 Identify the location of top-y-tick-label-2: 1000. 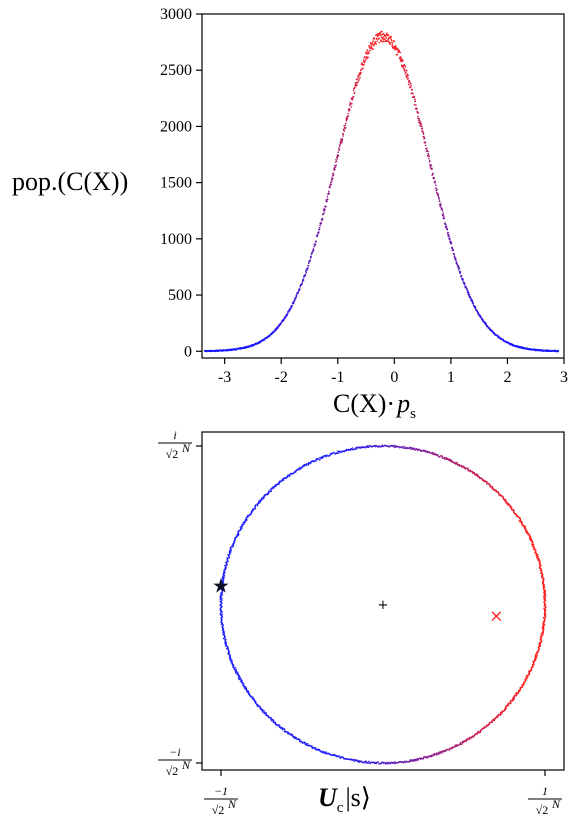
(176, 239).